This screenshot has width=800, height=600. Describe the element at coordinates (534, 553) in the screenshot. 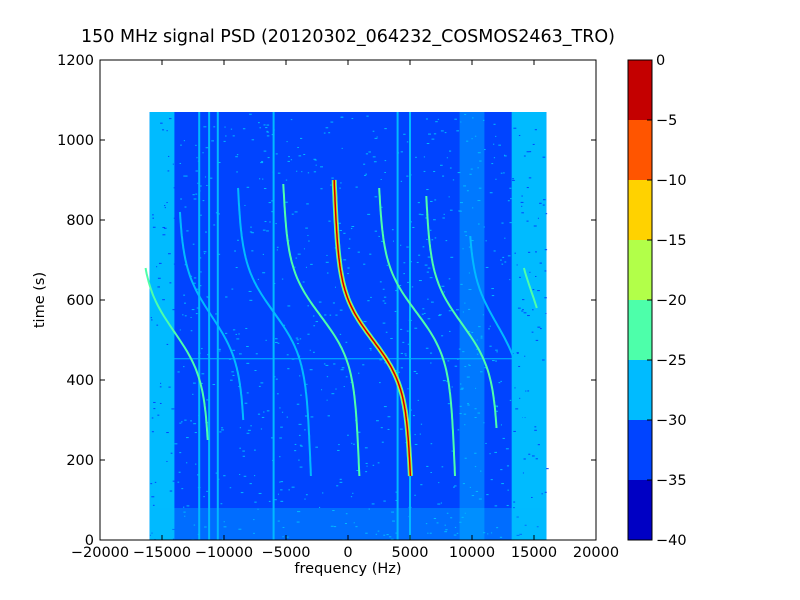

I see `x-tick-label: 15000` at that location.